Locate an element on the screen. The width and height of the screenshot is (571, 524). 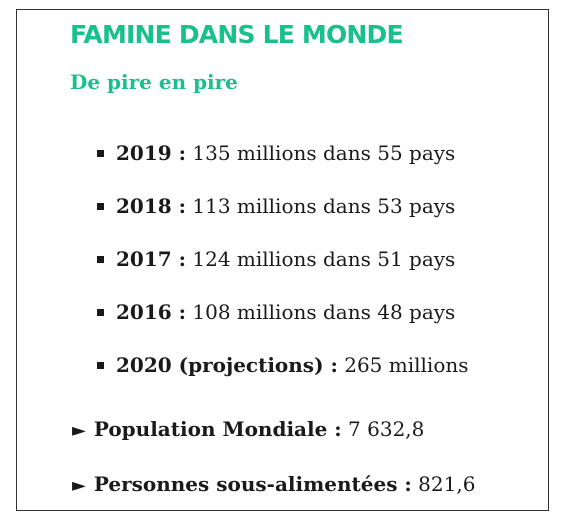
list-item-2020-projections: 2020 (projections) : 265 millions is located at coordinates (283, 376).